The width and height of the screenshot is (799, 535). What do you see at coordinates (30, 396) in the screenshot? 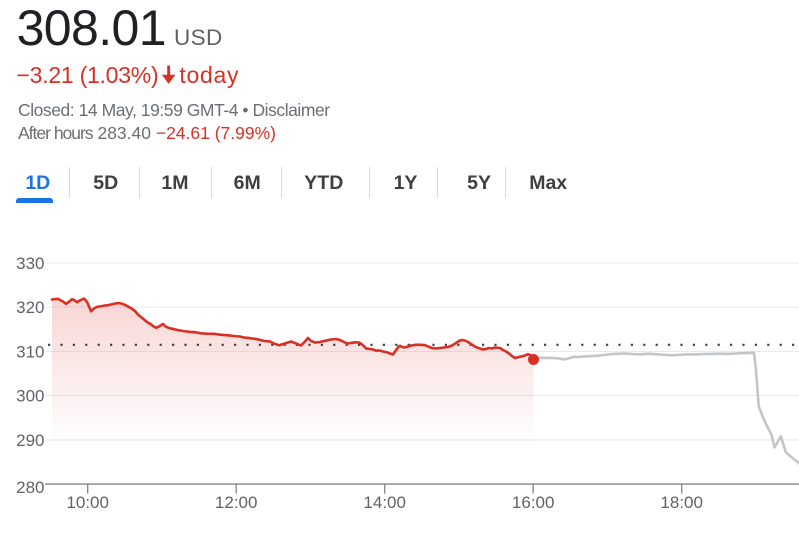
I see `svg-text: 300` at bounding box center [30, 396].